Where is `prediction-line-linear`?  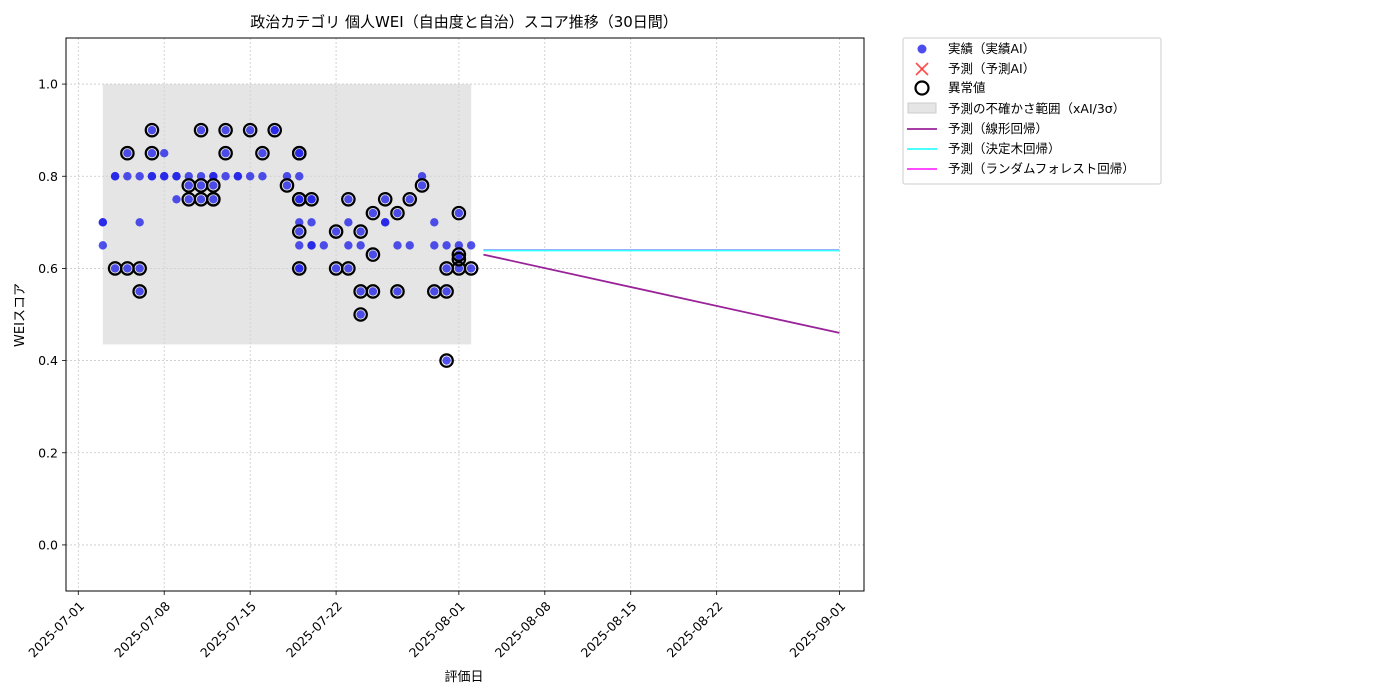 prediction-line-linear is located at coordinates (661, 293).